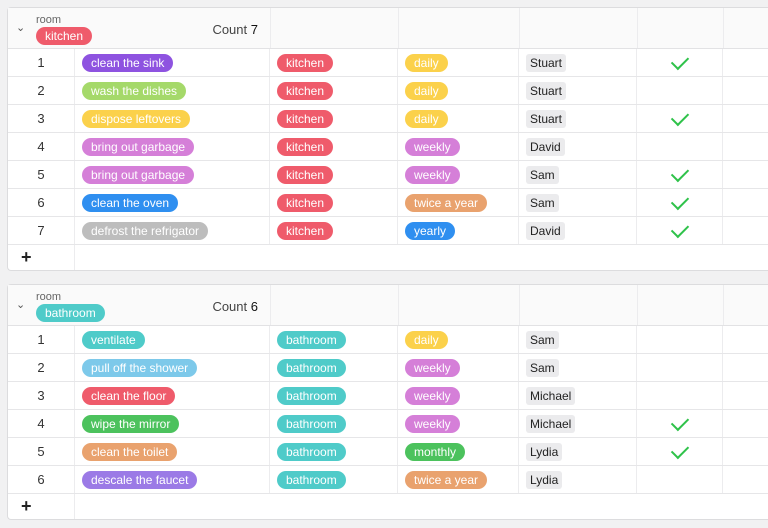  What do you see at coordinates (172, 479) in the screenshot?
I see `task-cell: descale the faucet` at bounding box center [172, 479].